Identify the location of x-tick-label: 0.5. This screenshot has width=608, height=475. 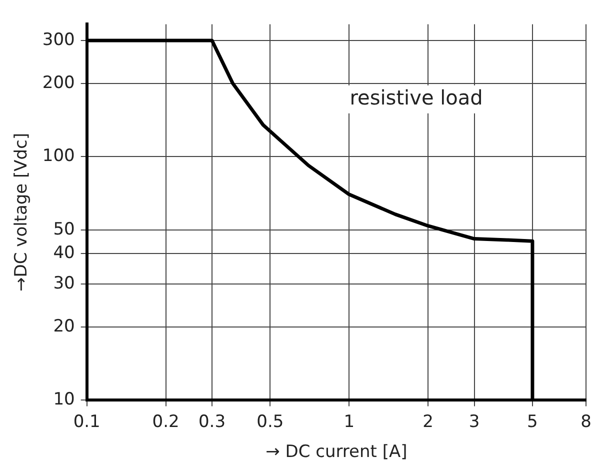
(270, 422).